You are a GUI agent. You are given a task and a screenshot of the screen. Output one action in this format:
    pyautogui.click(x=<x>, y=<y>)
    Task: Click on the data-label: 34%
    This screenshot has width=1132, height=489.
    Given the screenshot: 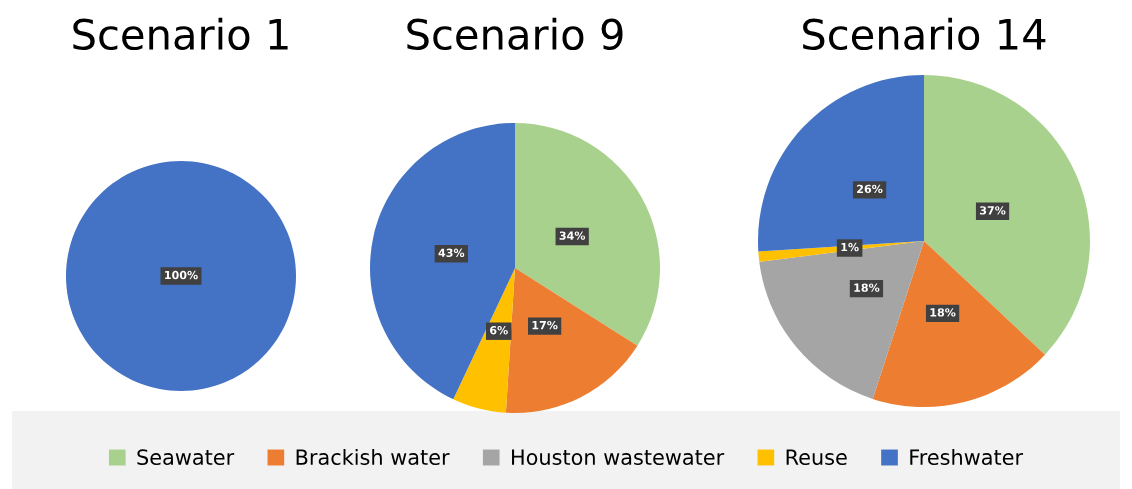 What is the action you would take?
    pyautogui.click(x=572, y=235)
    